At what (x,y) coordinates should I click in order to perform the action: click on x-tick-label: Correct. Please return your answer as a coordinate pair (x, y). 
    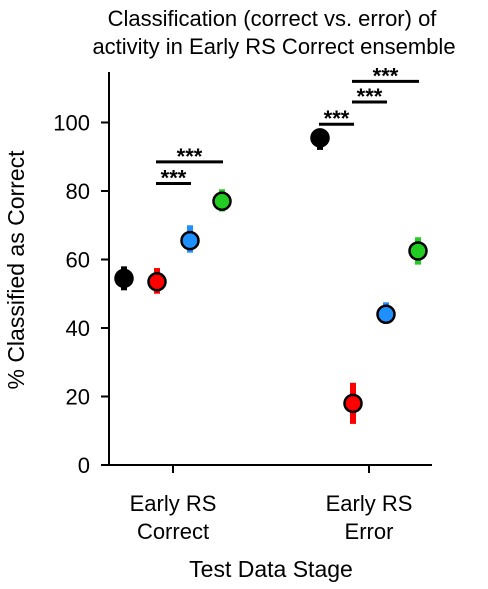
    Looking at the image, I should click on (173, 531).